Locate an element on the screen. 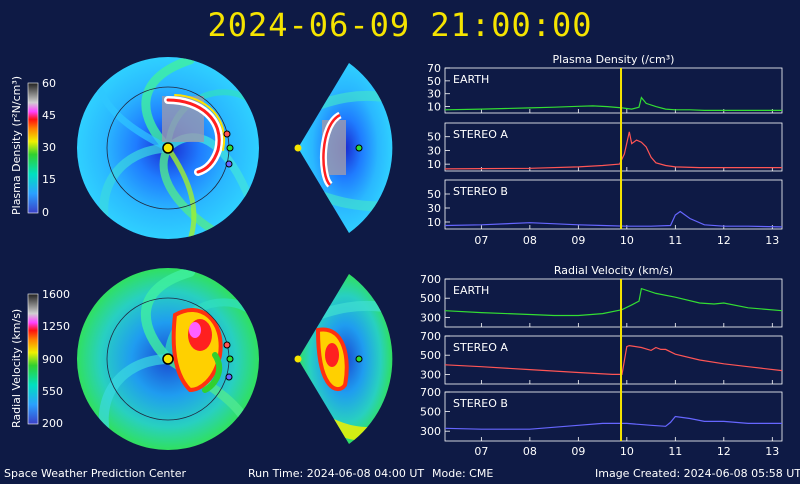 Image resolution: width=800 pixels, height=484 pixels. velocity-colorbar-label: Radial Velocity (km/s) is located at coordinates (16, 368).